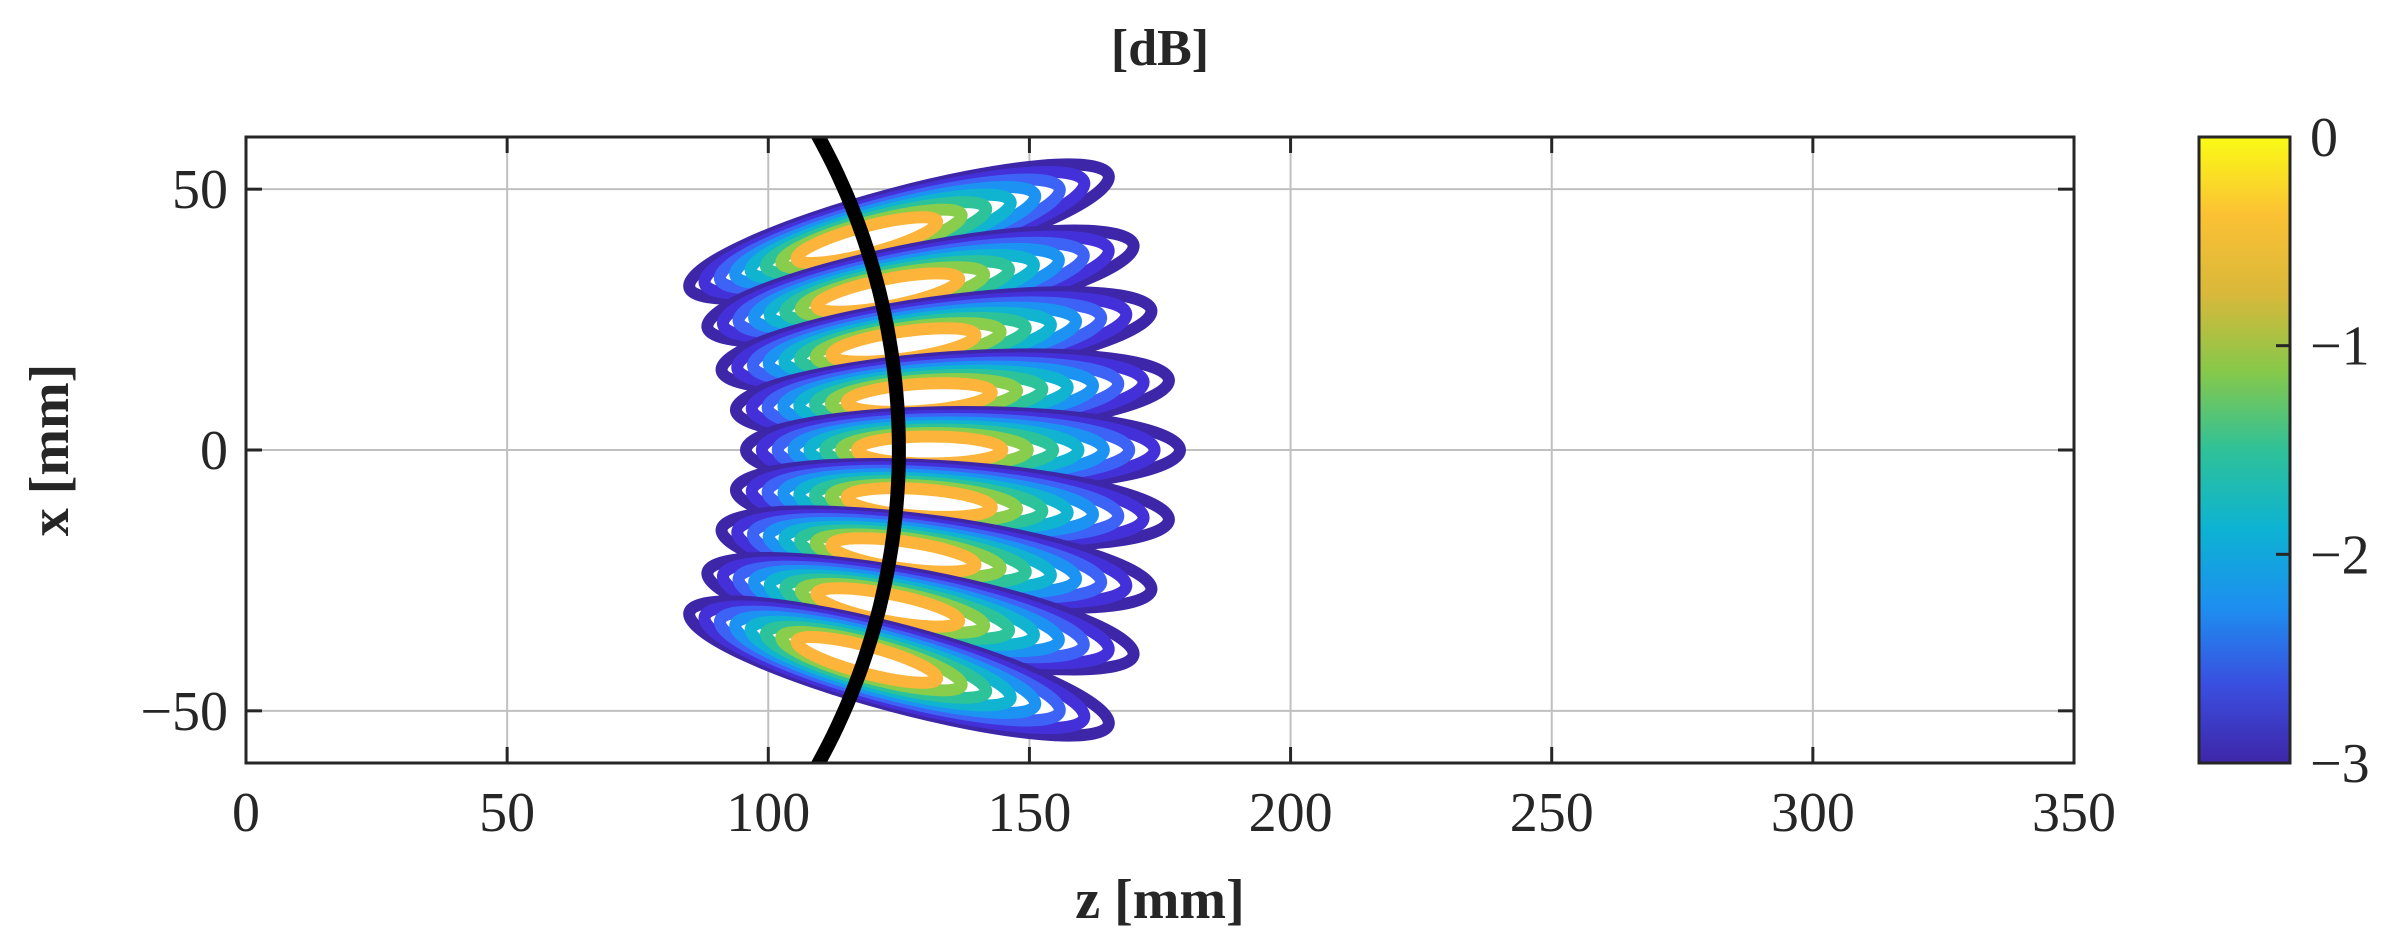  I want to click on focal-arc, so click(858, 450).